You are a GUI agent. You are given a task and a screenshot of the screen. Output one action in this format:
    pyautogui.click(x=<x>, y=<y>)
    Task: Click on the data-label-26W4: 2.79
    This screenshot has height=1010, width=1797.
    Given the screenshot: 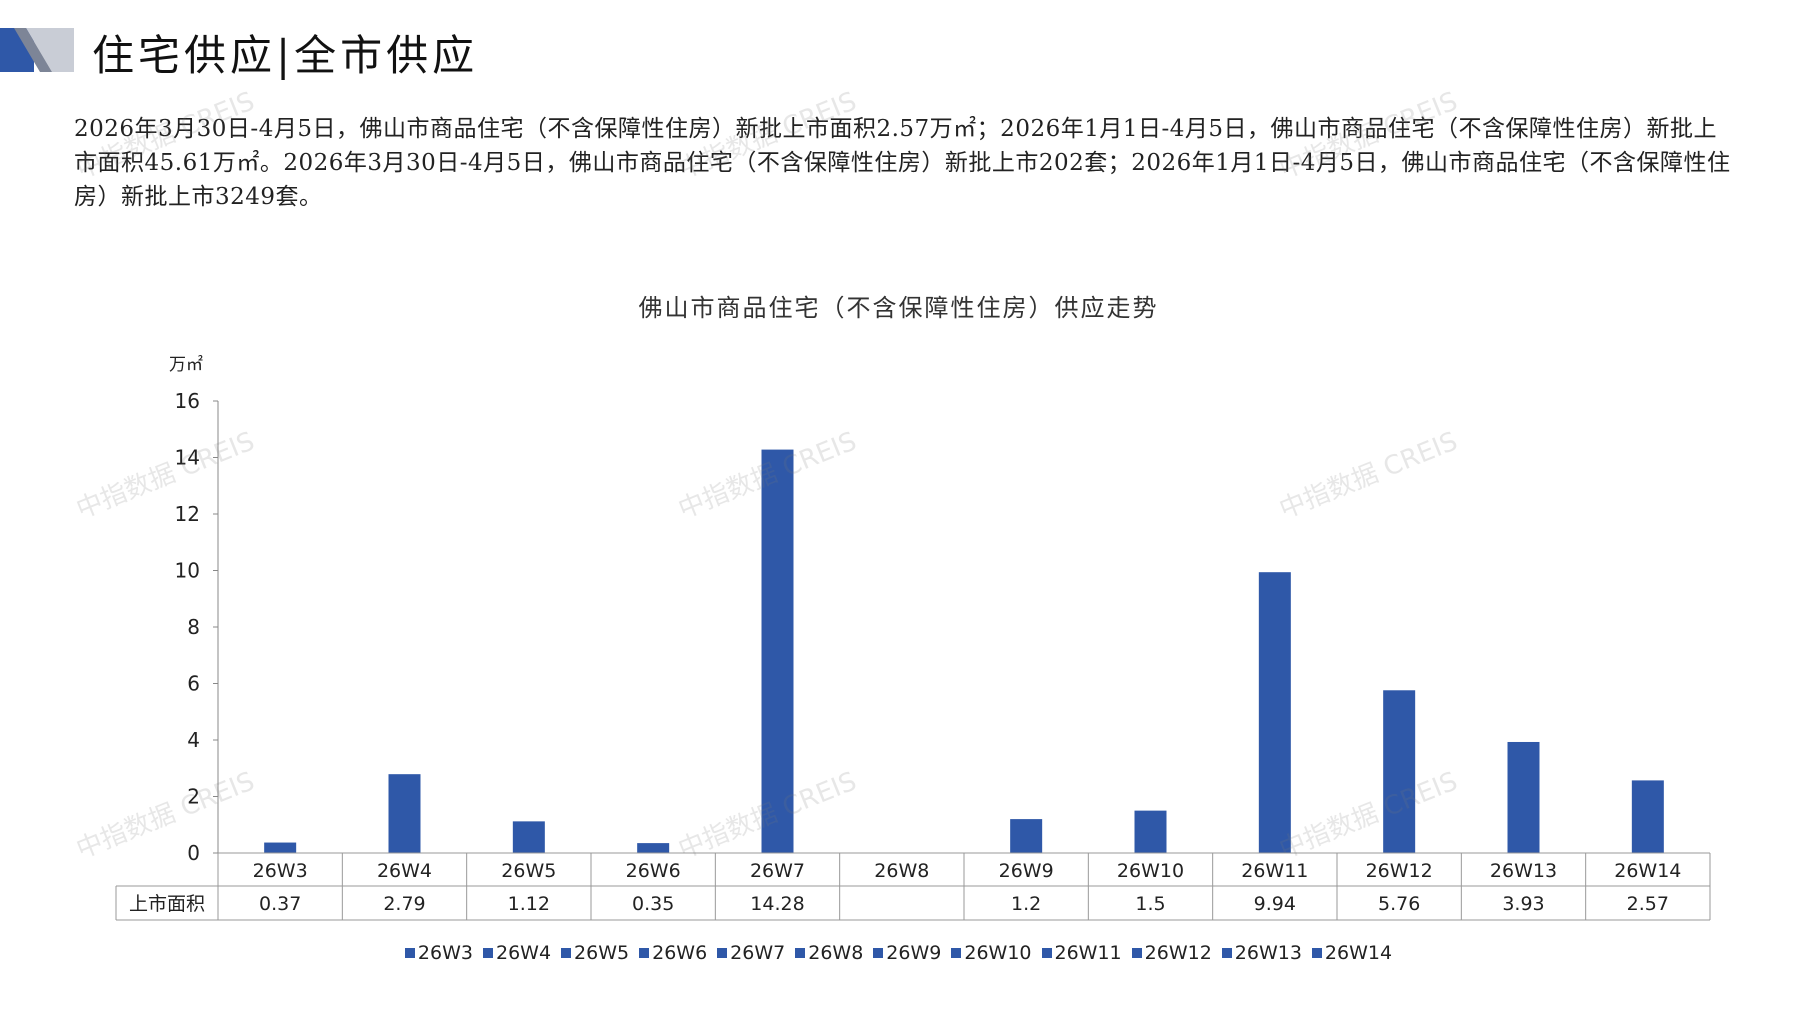 What is the action you would take?
    pyautogui.click(x=404, y=904)
    